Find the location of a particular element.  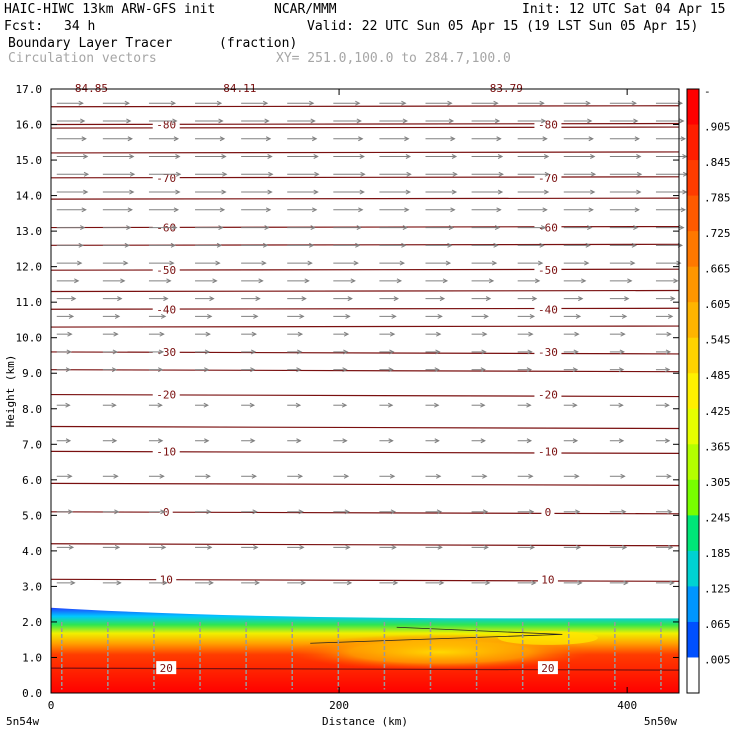

colorbar-label: .005 is located at coordinates (717, 659).